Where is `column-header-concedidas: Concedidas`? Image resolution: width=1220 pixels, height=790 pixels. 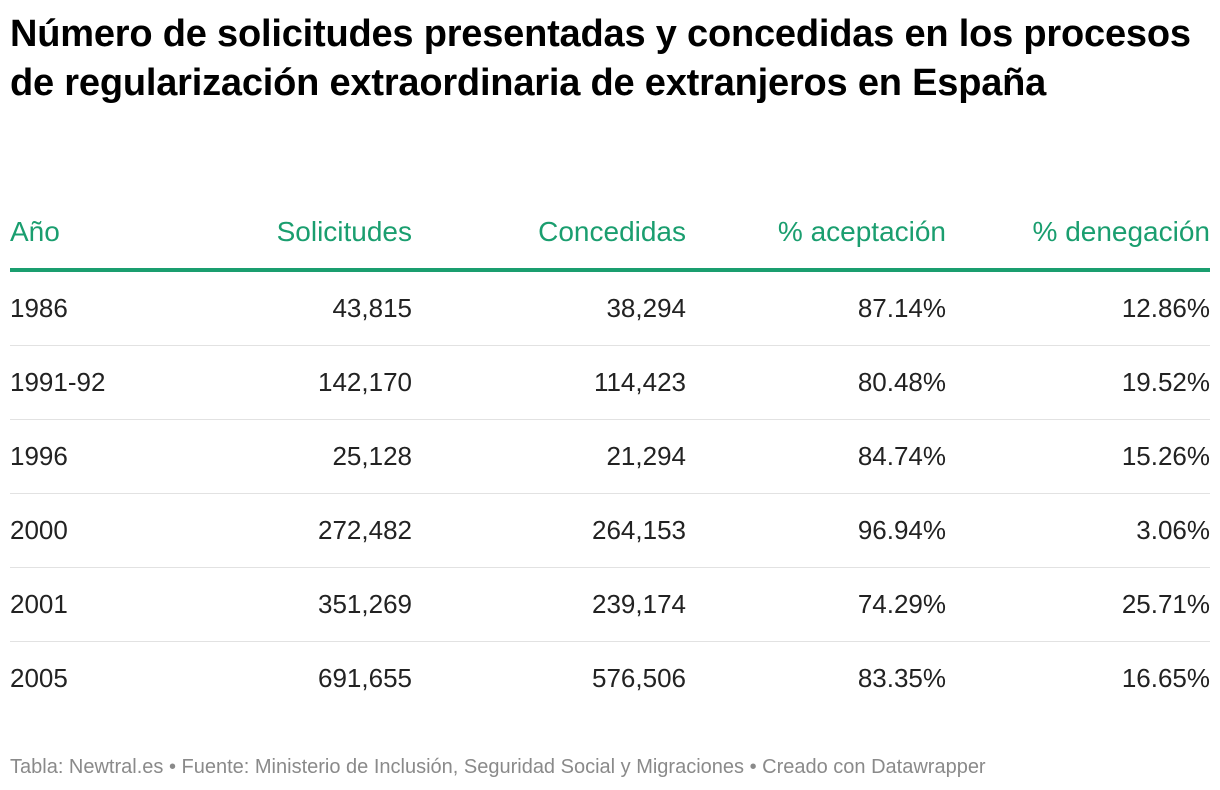 column-header-concedidas: Concedidas is located at coordinates (549, 234).